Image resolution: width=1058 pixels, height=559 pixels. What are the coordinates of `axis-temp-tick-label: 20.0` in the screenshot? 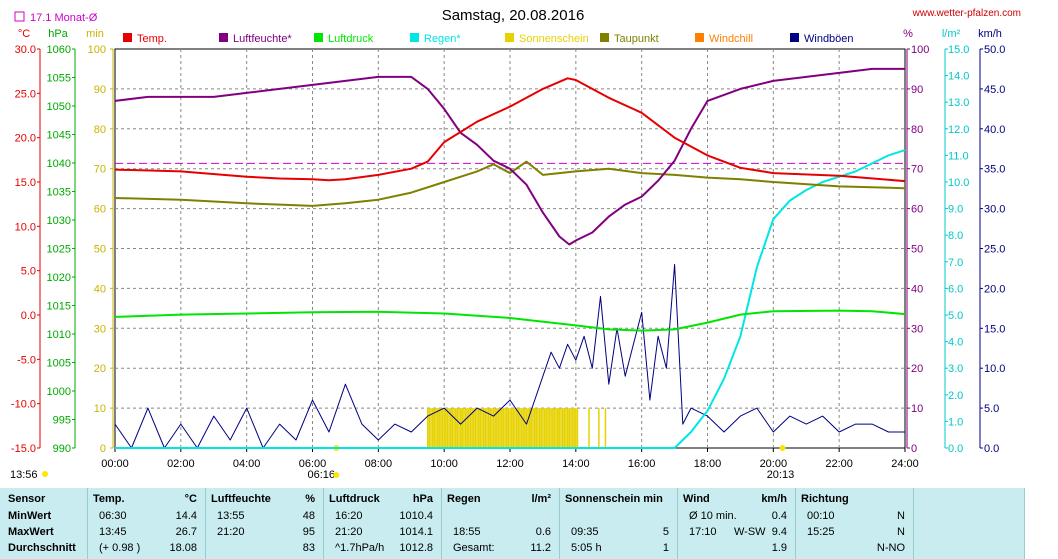 It's located at (25, 139).